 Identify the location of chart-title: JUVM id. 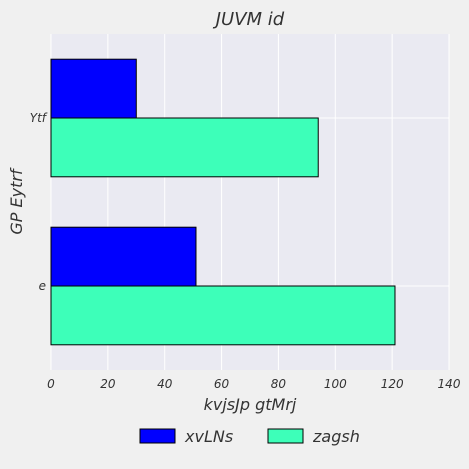
(249, 19).